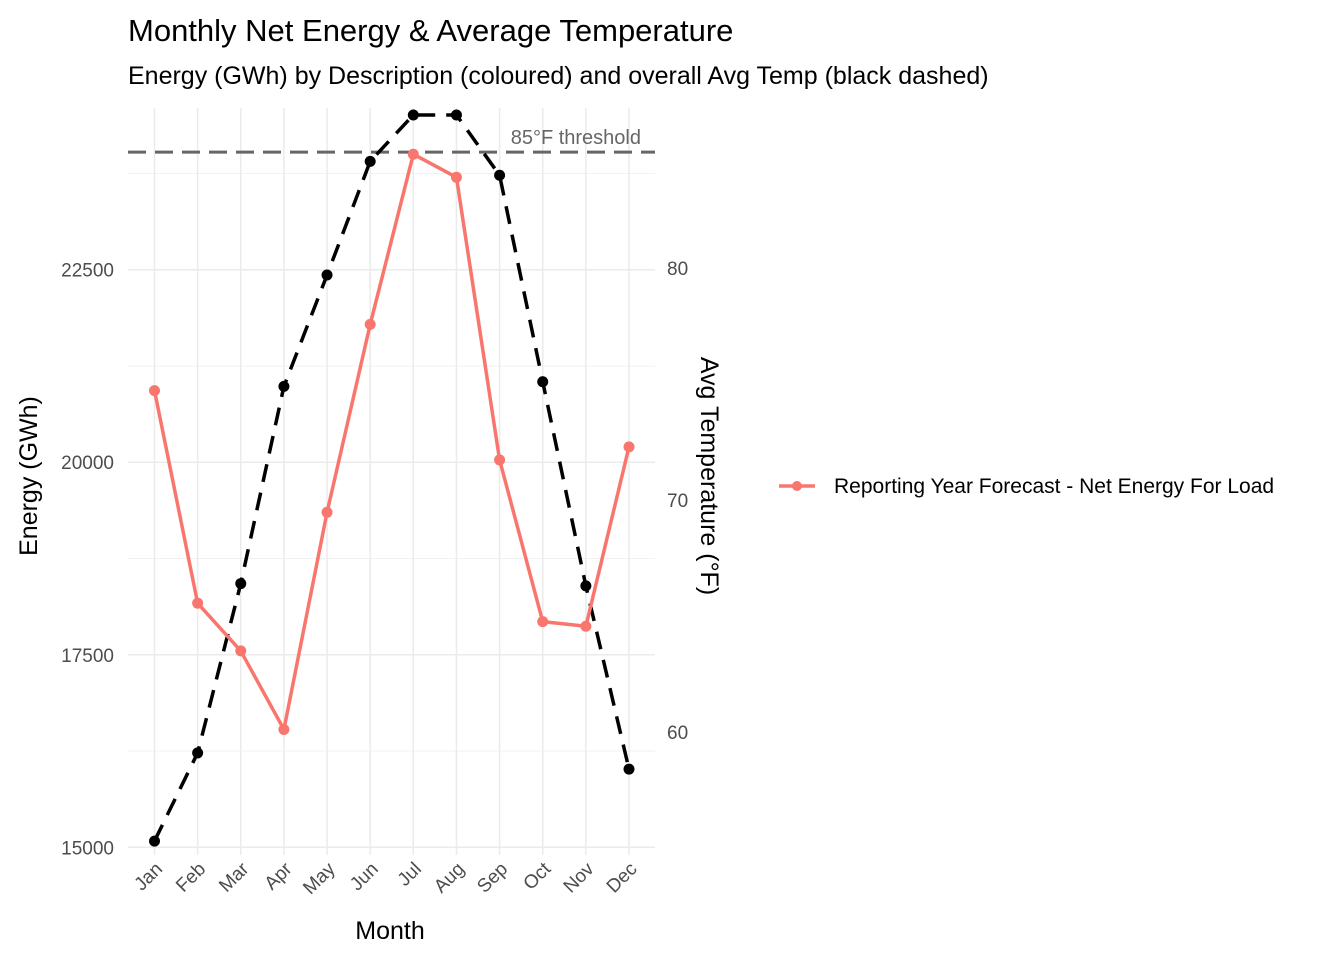  Describe the element at coordinates (234, 877) in the screenshot. I see `x-tick-label: Mar` at that location.